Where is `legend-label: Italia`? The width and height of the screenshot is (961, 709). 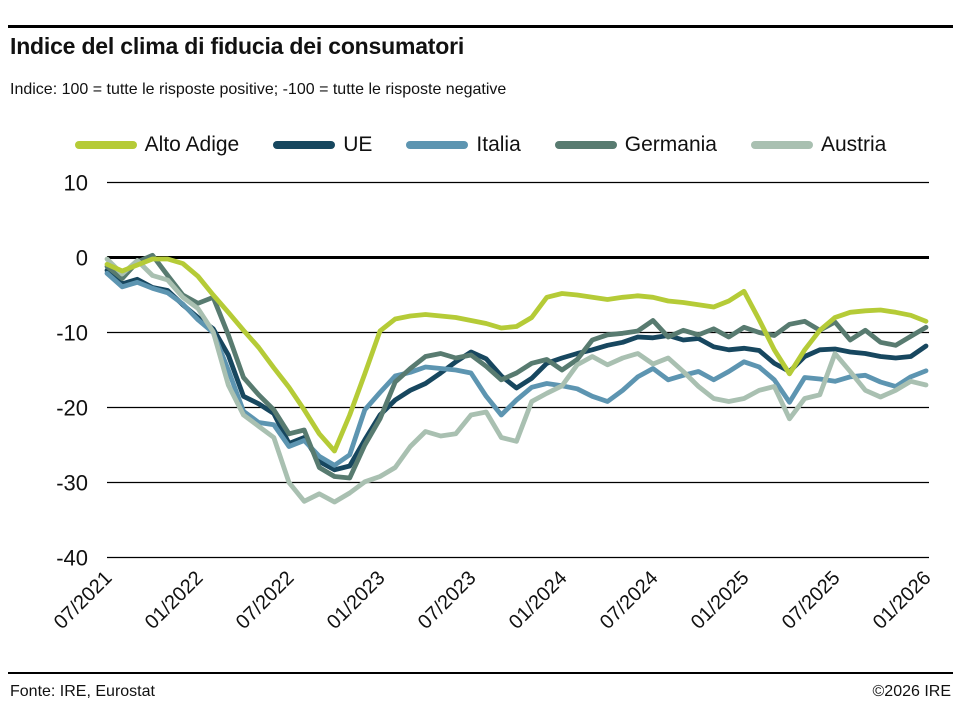 legend-label: Italia is located at coordinates (498, 144).